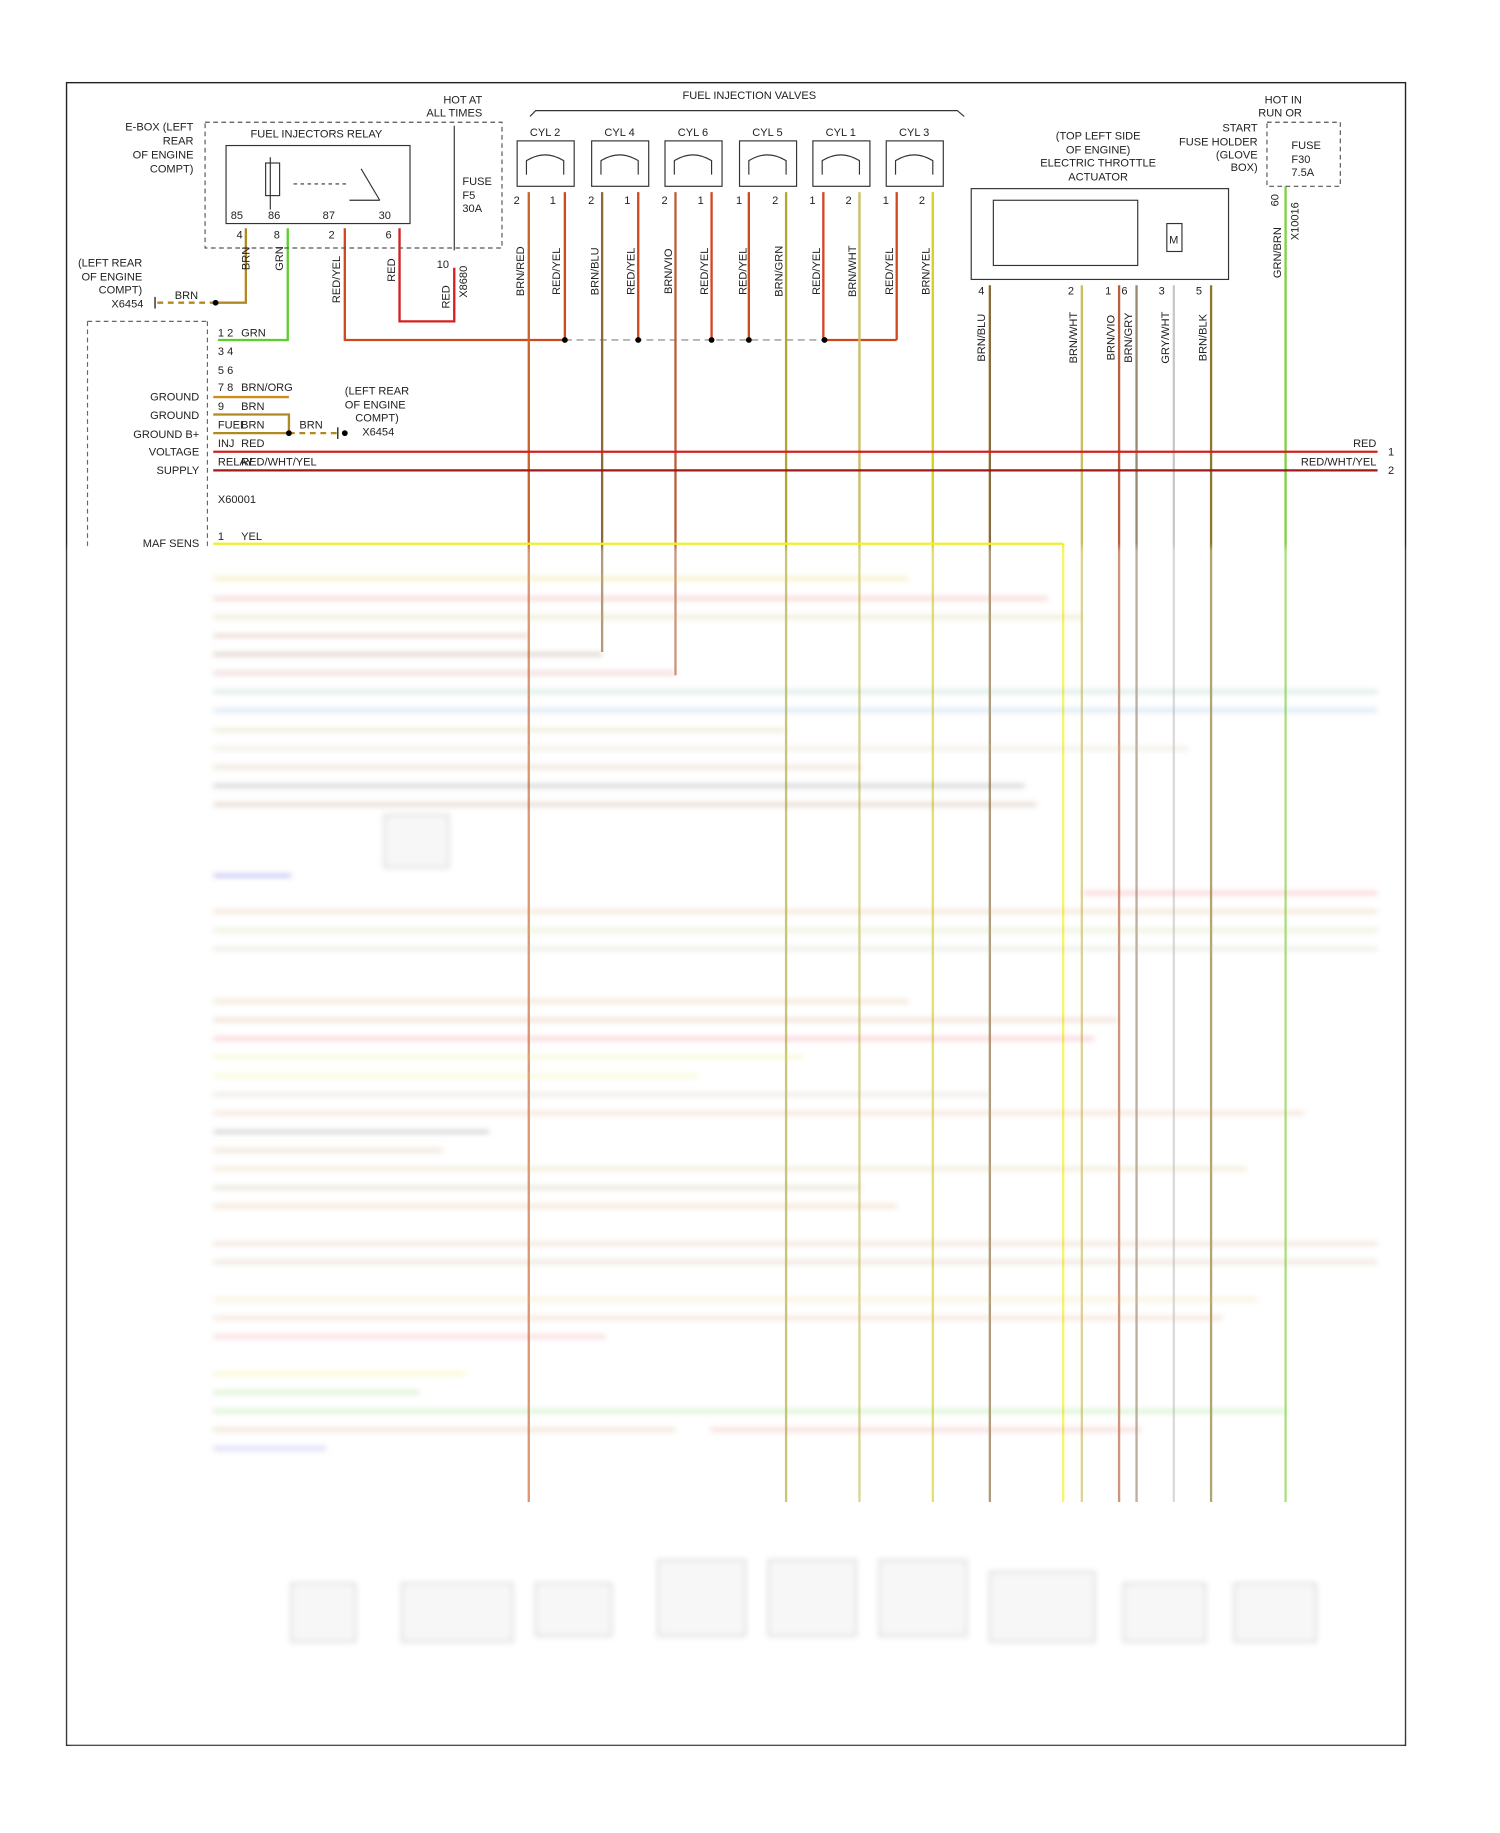 The height and width of the screenshot is (1833, 1500). I want to click on label: F5, so click(468, 196).